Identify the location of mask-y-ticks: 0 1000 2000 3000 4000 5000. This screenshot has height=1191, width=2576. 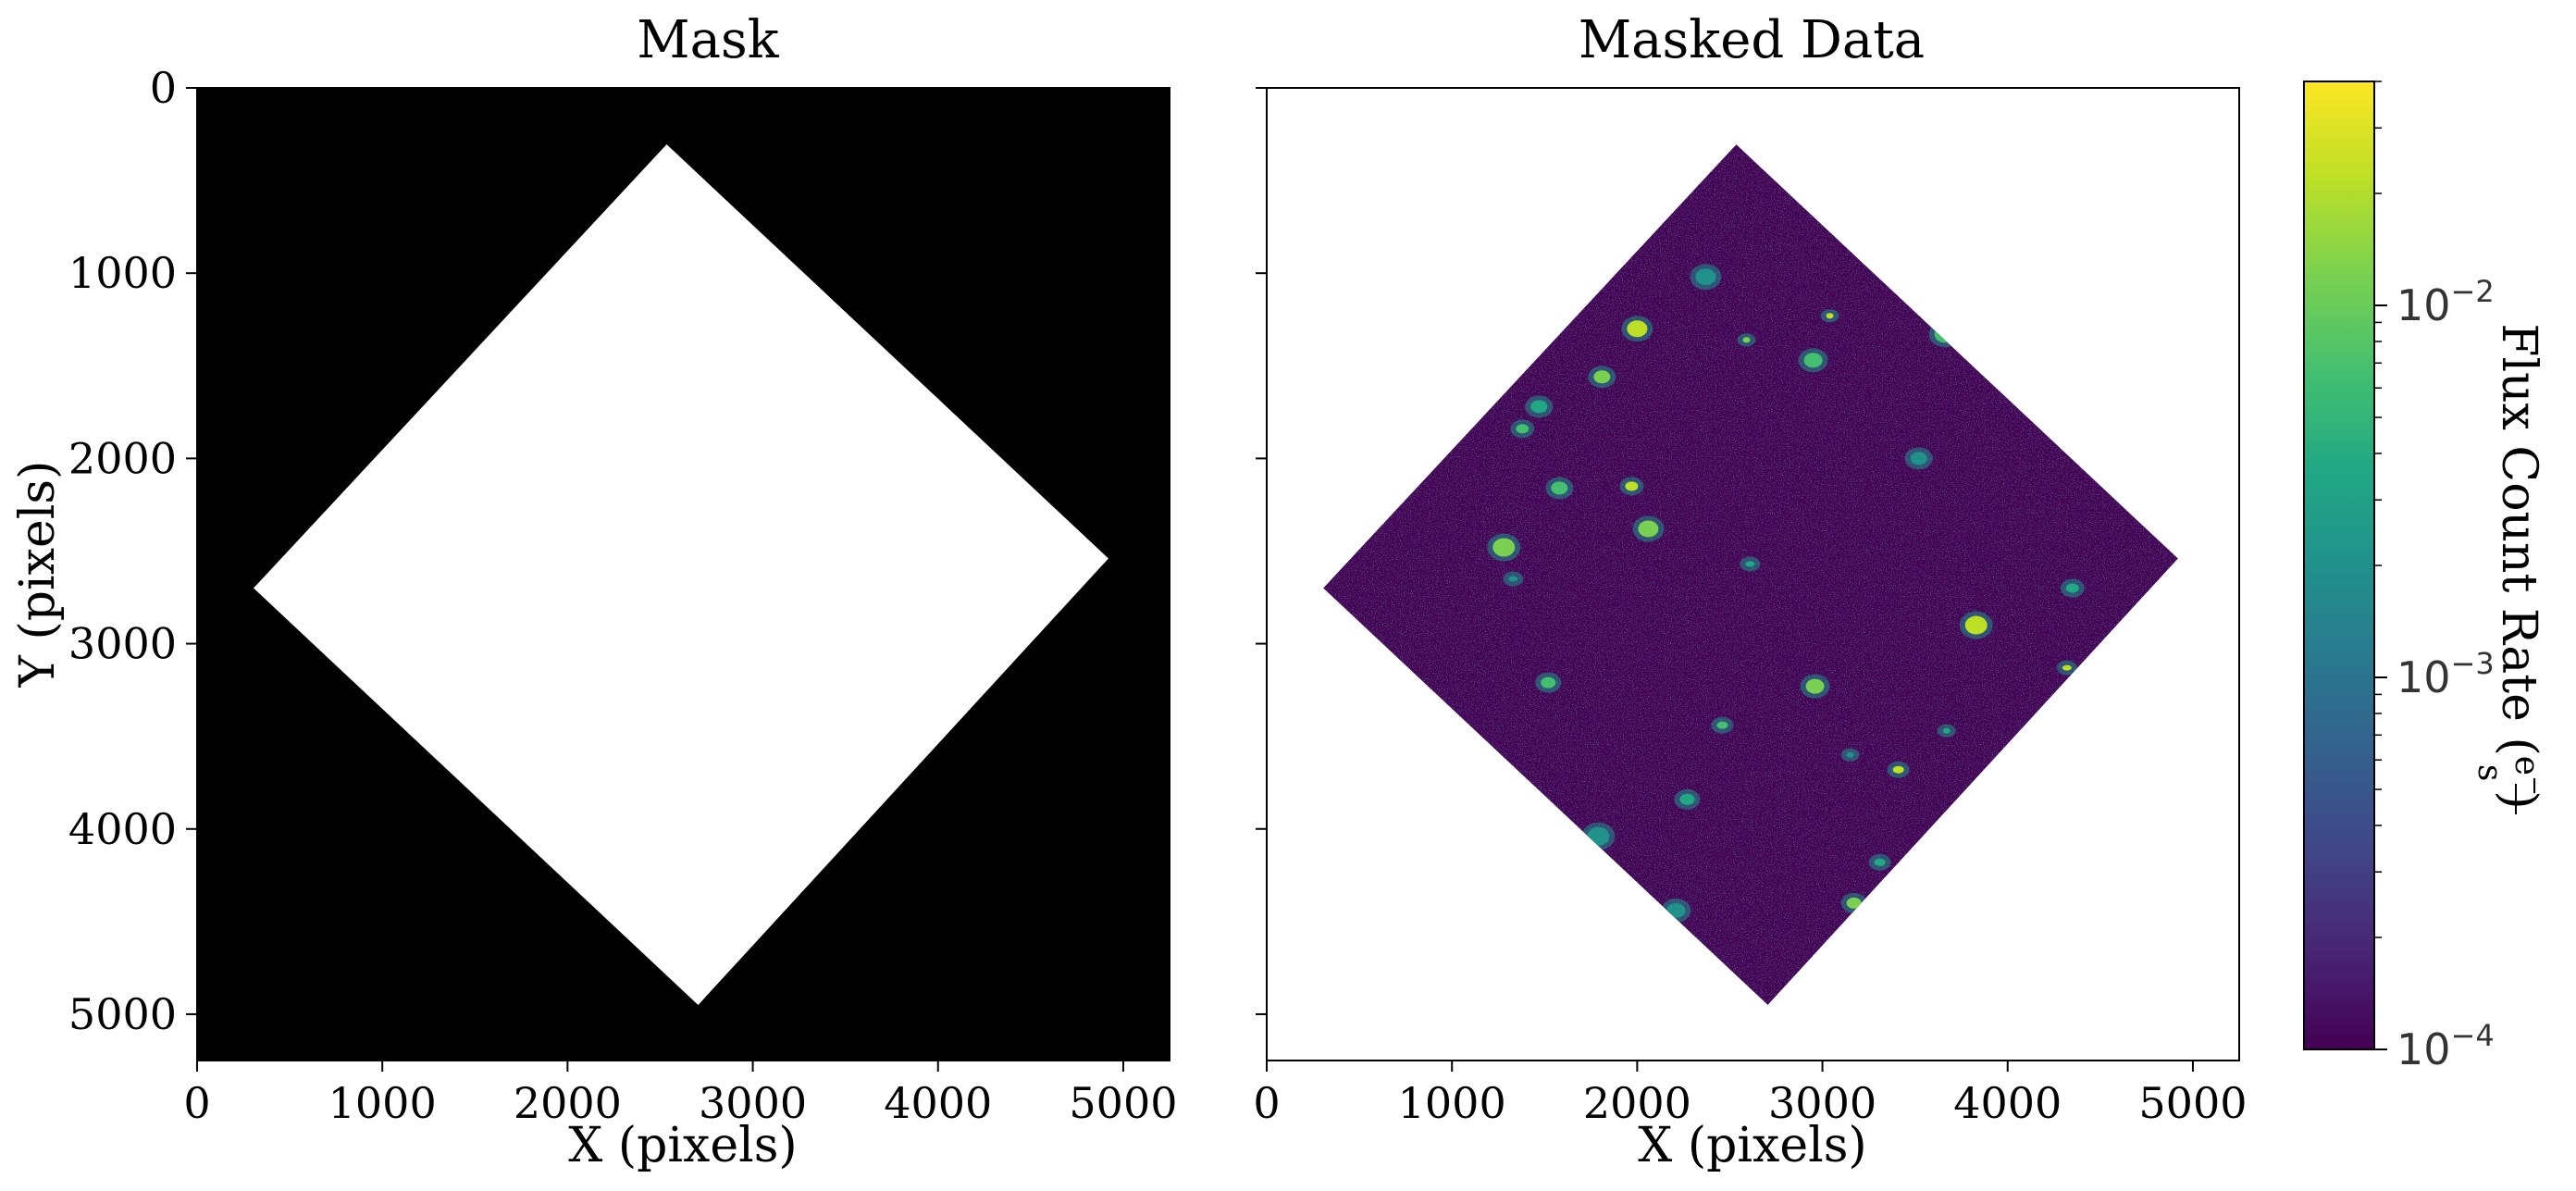
(132, 551).